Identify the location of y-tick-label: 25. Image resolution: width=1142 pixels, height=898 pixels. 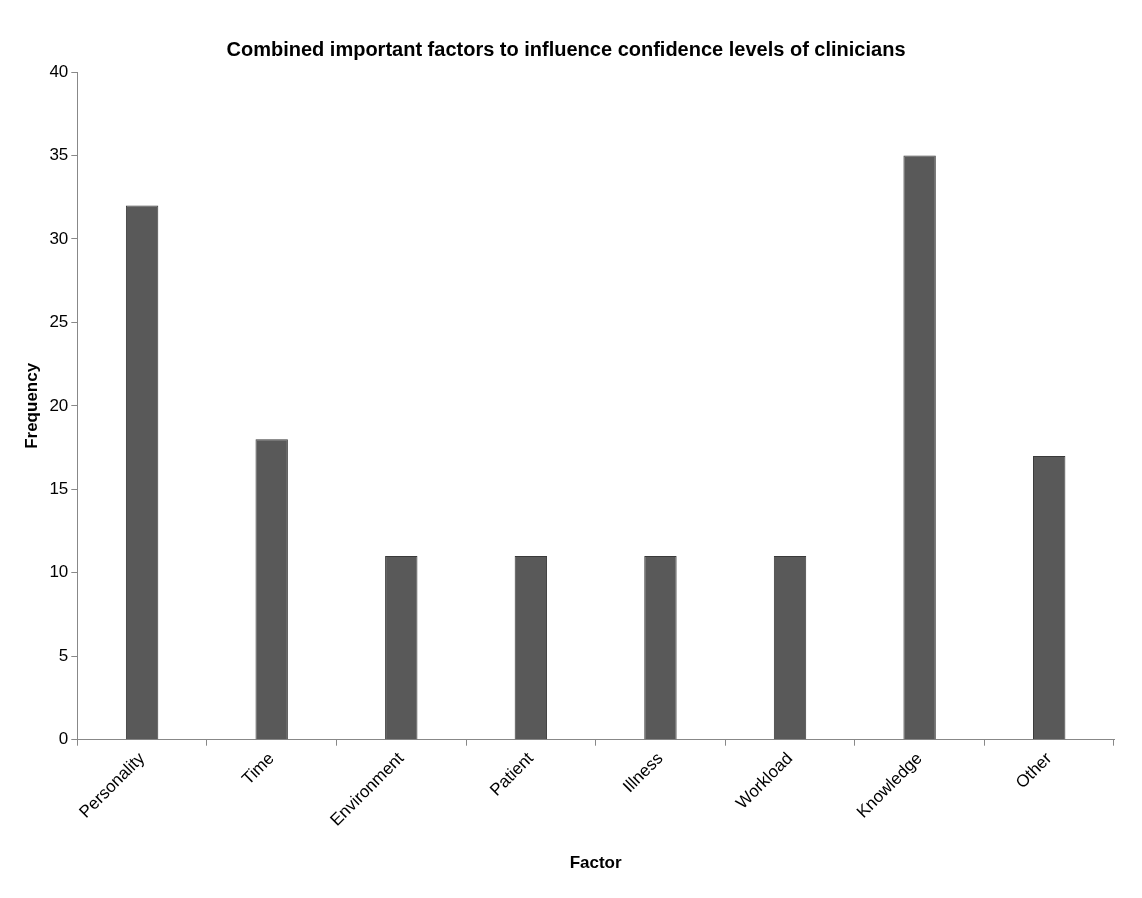
(59, 322).